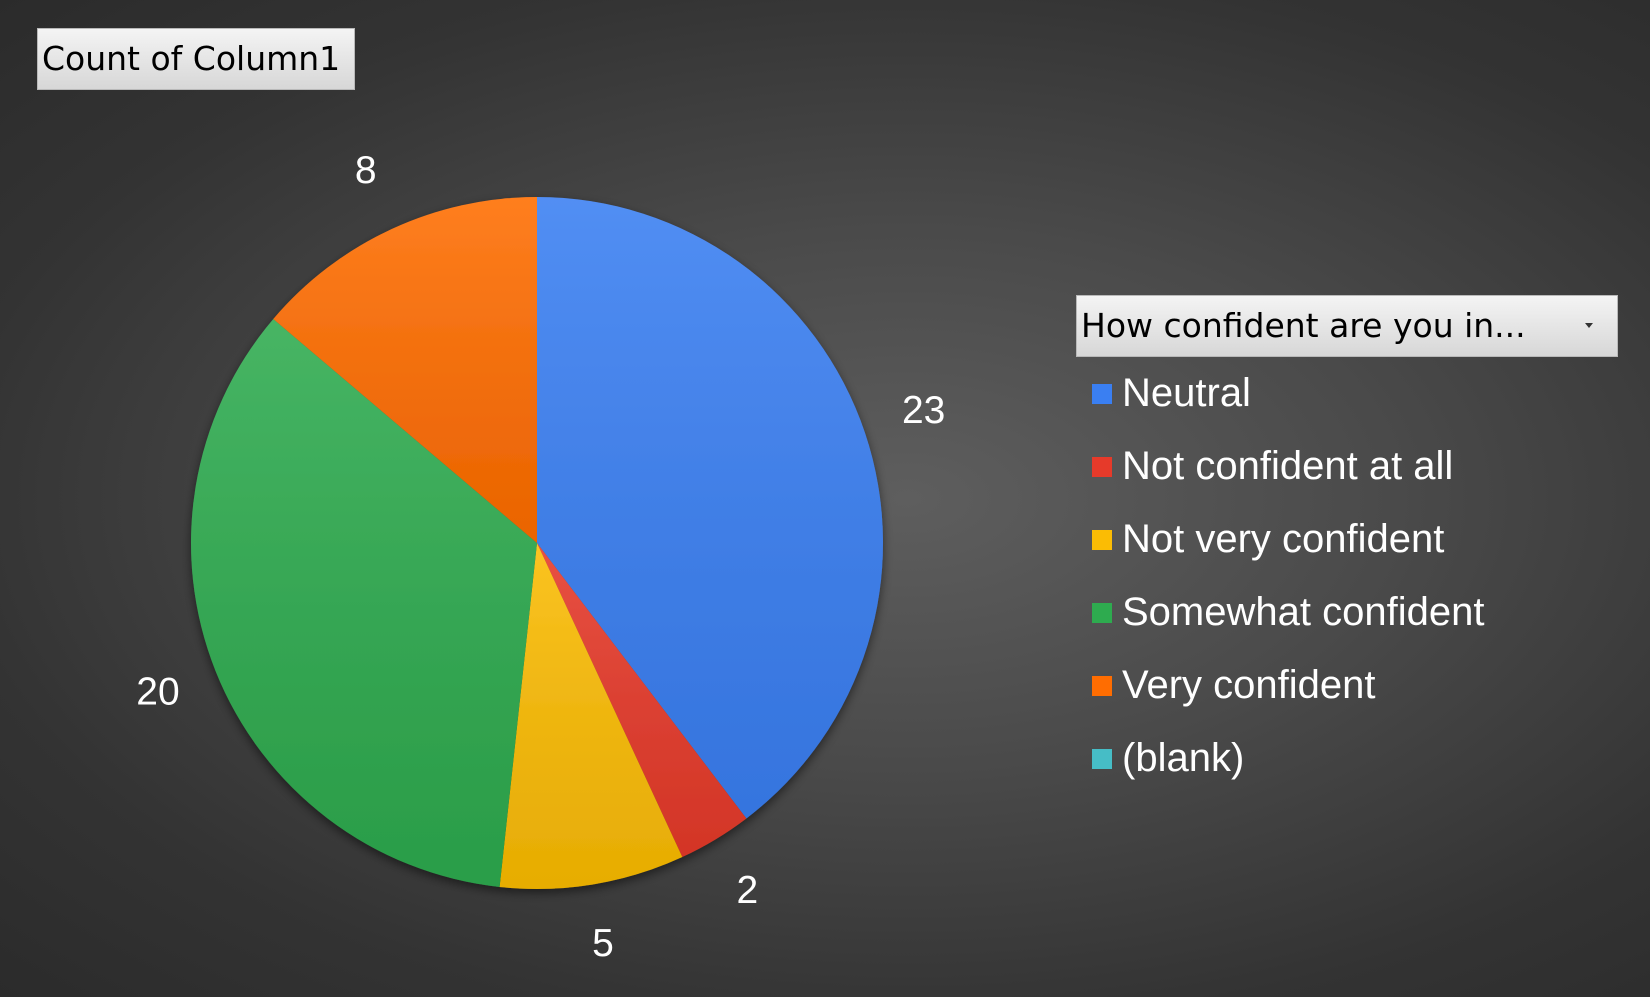 Image resolution: width=1650 pixels, height=997 pixels. What do you see at coordinates (1183, 758) in the screenshot?
I see `legend-label: (blank)` at bounding box center [1183, 758].